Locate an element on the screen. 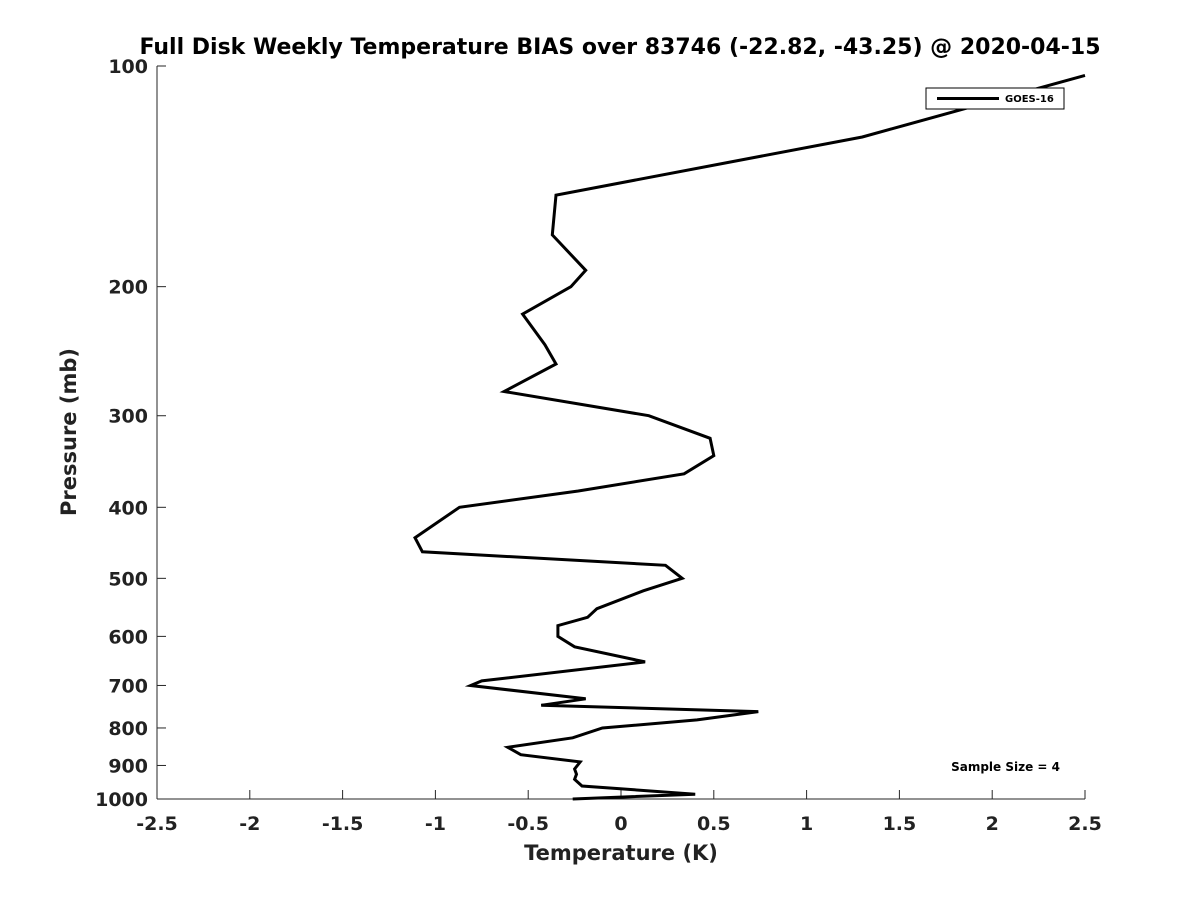 The width and height of the screenshot is (1200, 904). y-tick-label: 200 is located at coordinates (128, 288).